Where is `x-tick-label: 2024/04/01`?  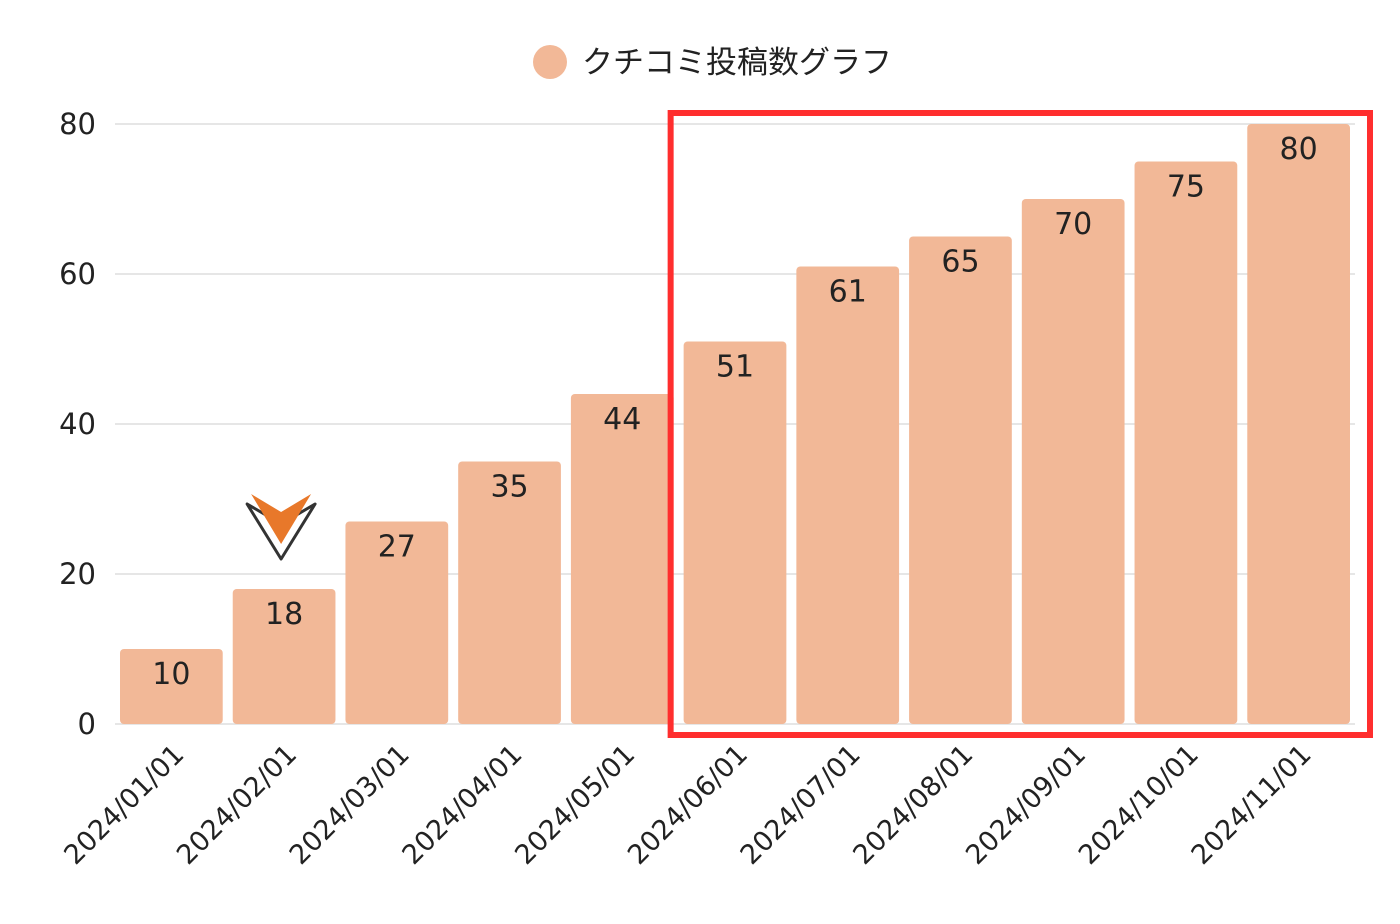 x-tick-label: 2024/04/01 is located at coordinates (463, 805).